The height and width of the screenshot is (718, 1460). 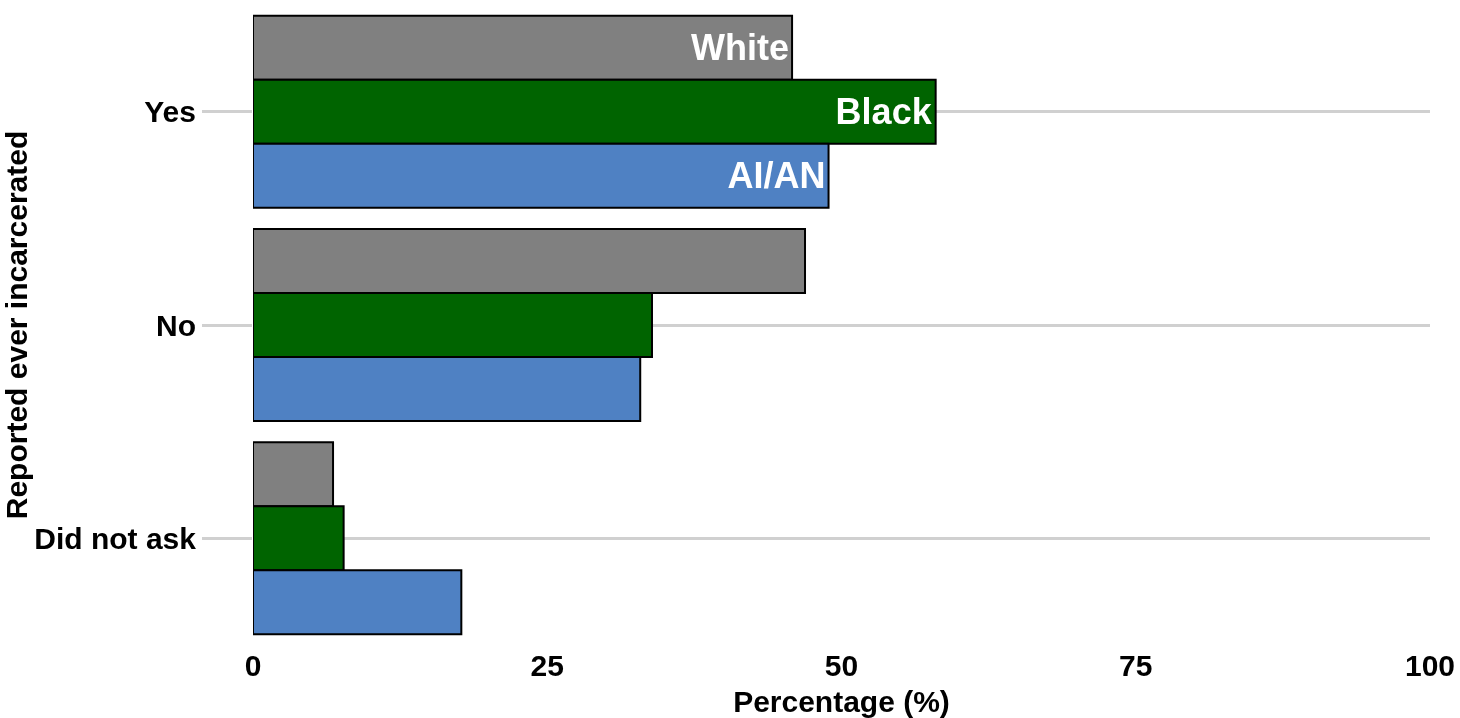 I want to click on y-tick-label: Did not ask, so click(x=115, y=538).